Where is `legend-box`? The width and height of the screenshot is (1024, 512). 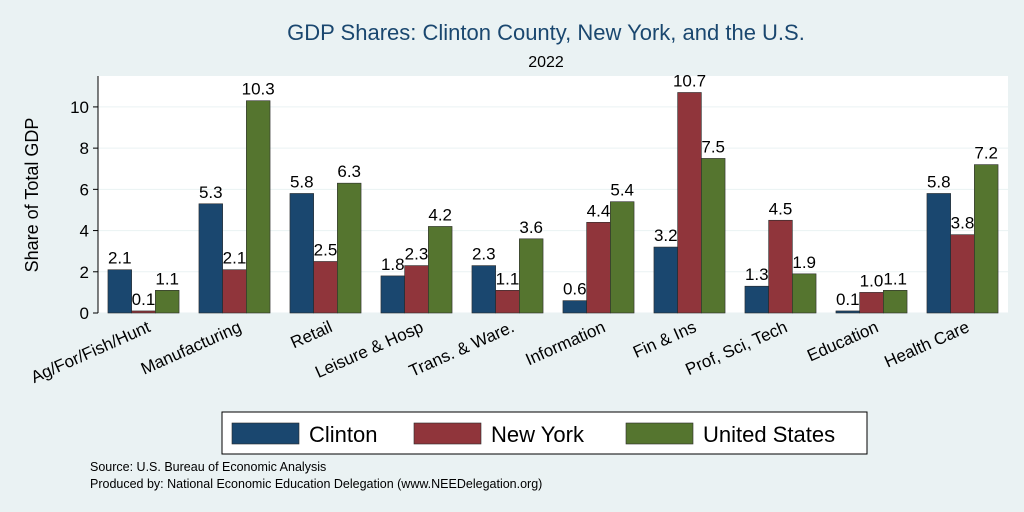 legend-box is located at coordinates (544, 433).